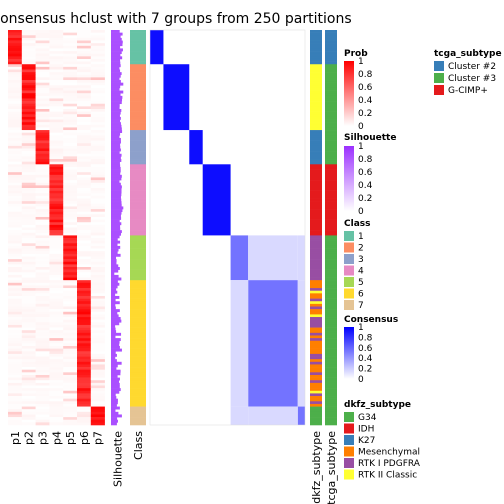  Describe the element at coordinates (117, 228) in the screenshot. I see `silhouette-annotation` at that location.